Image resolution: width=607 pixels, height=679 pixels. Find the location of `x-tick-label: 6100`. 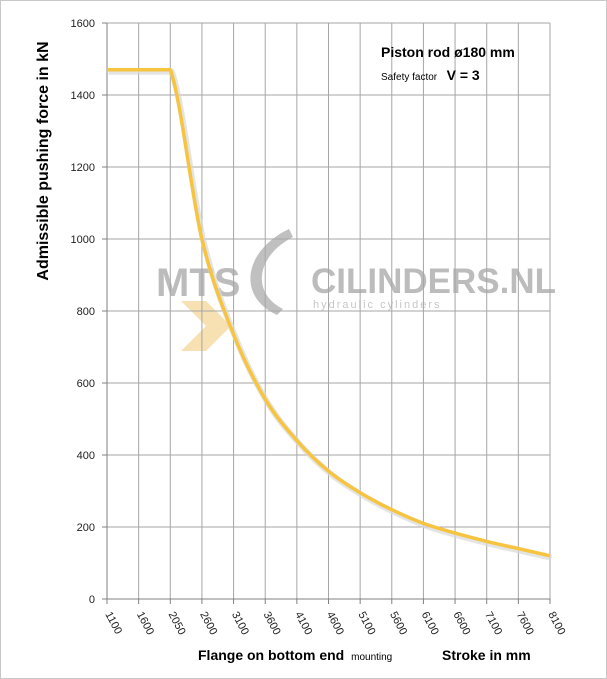

x-tick-label: 6100 is located at coordinates (430, 623).